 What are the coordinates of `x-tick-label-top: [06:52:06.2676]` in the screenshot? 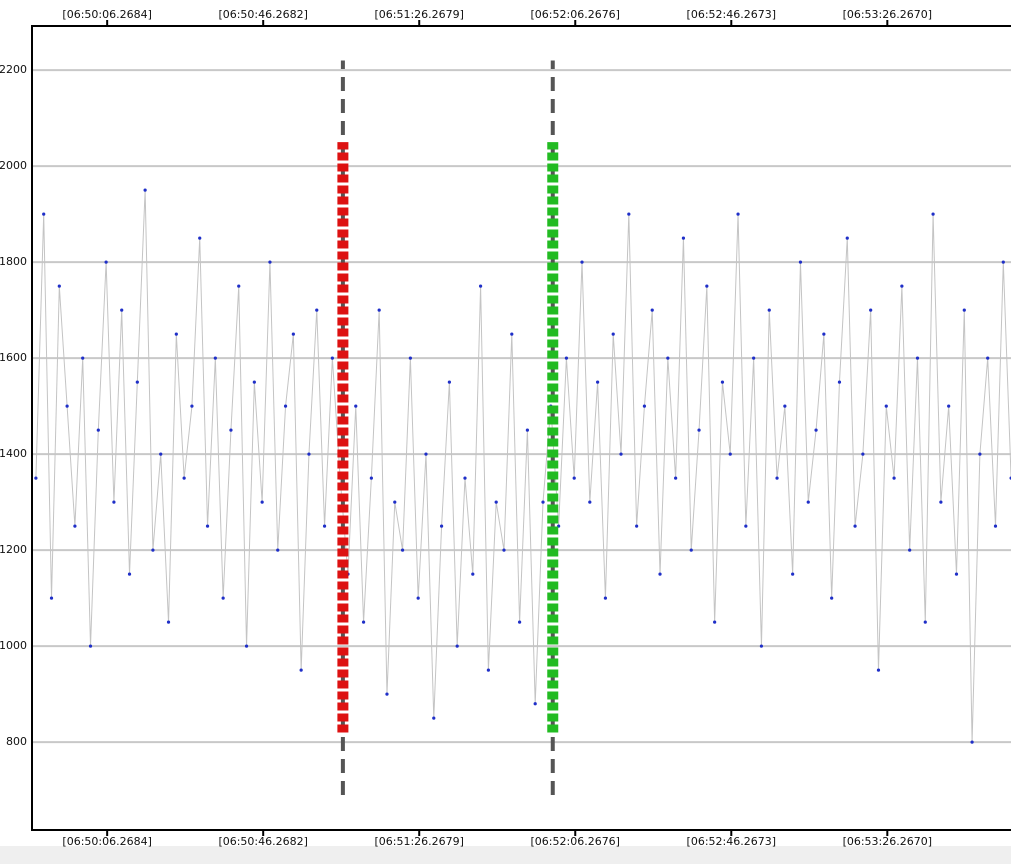 It's located at (575, 14).